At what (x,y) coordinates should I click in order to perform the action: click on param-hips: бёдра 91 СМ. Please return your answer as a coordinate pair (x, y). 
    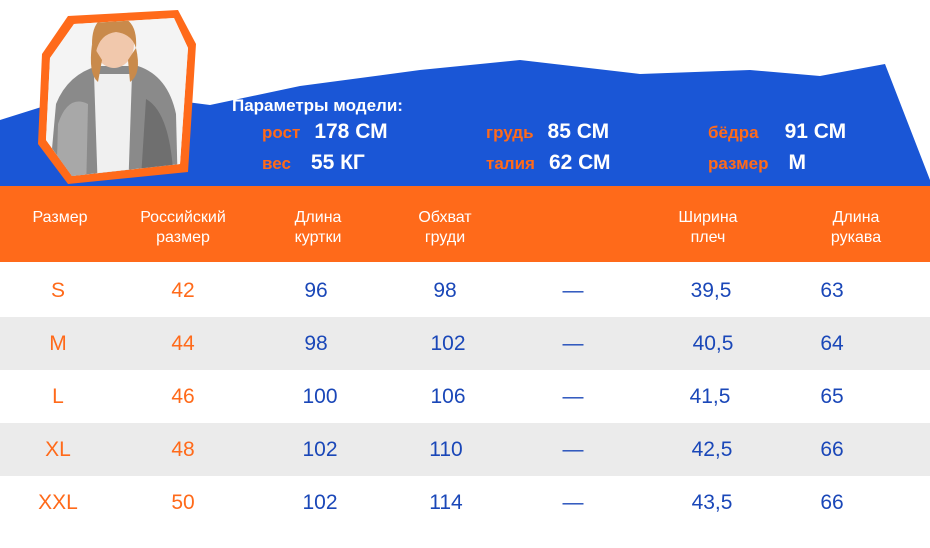
    Looking at the image, I should click on (777, 132).